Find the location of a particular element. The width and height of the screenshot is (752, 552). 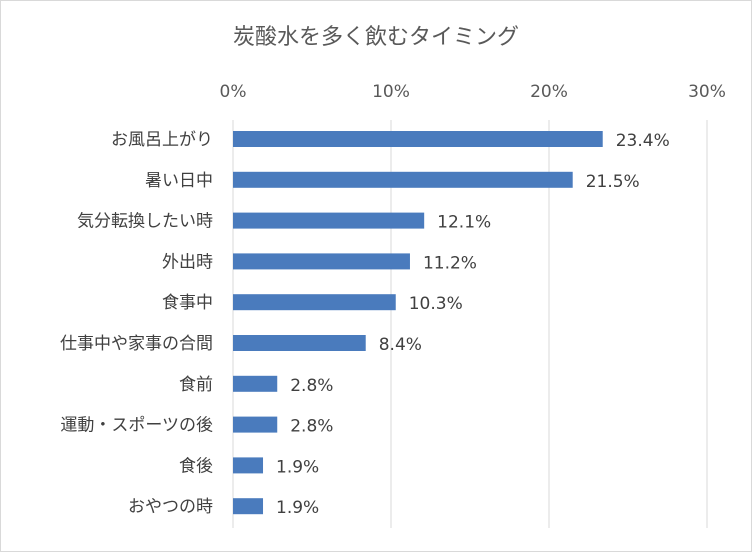

data-label: 8.4% is located at coordinates (400, 345).